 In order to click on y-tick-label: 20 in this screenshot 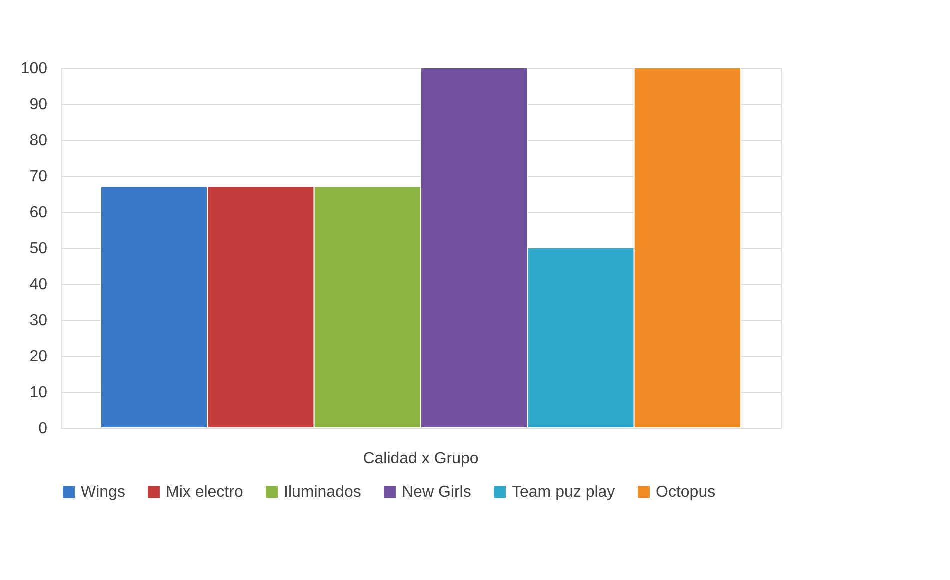, I will do `click(39, 357)`.